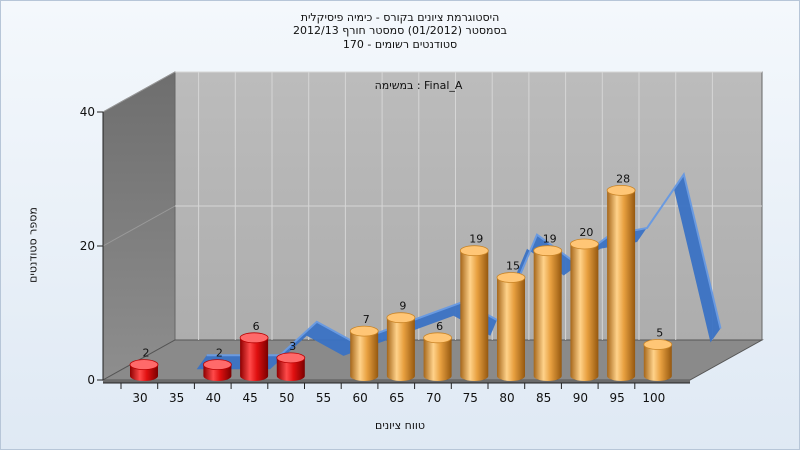  Describe the element at coordinates (623, 178) in the screenshot. I see `bar-value-label: 28` at that location.